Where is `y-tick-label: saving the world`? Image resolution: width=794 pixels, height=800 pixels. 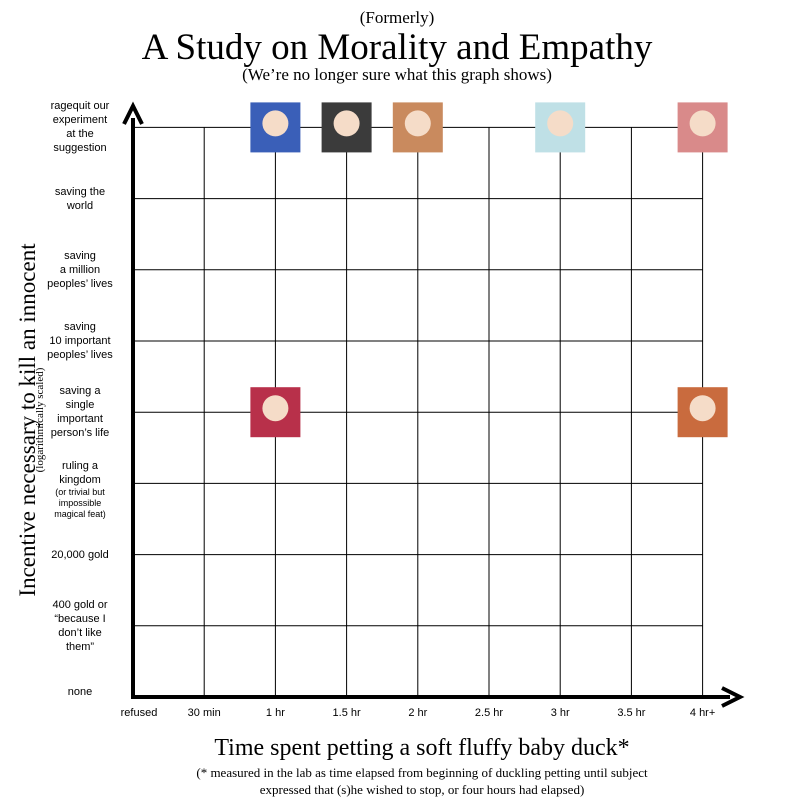
y-tick-label: saving the world is located at coordinates (80, 198).